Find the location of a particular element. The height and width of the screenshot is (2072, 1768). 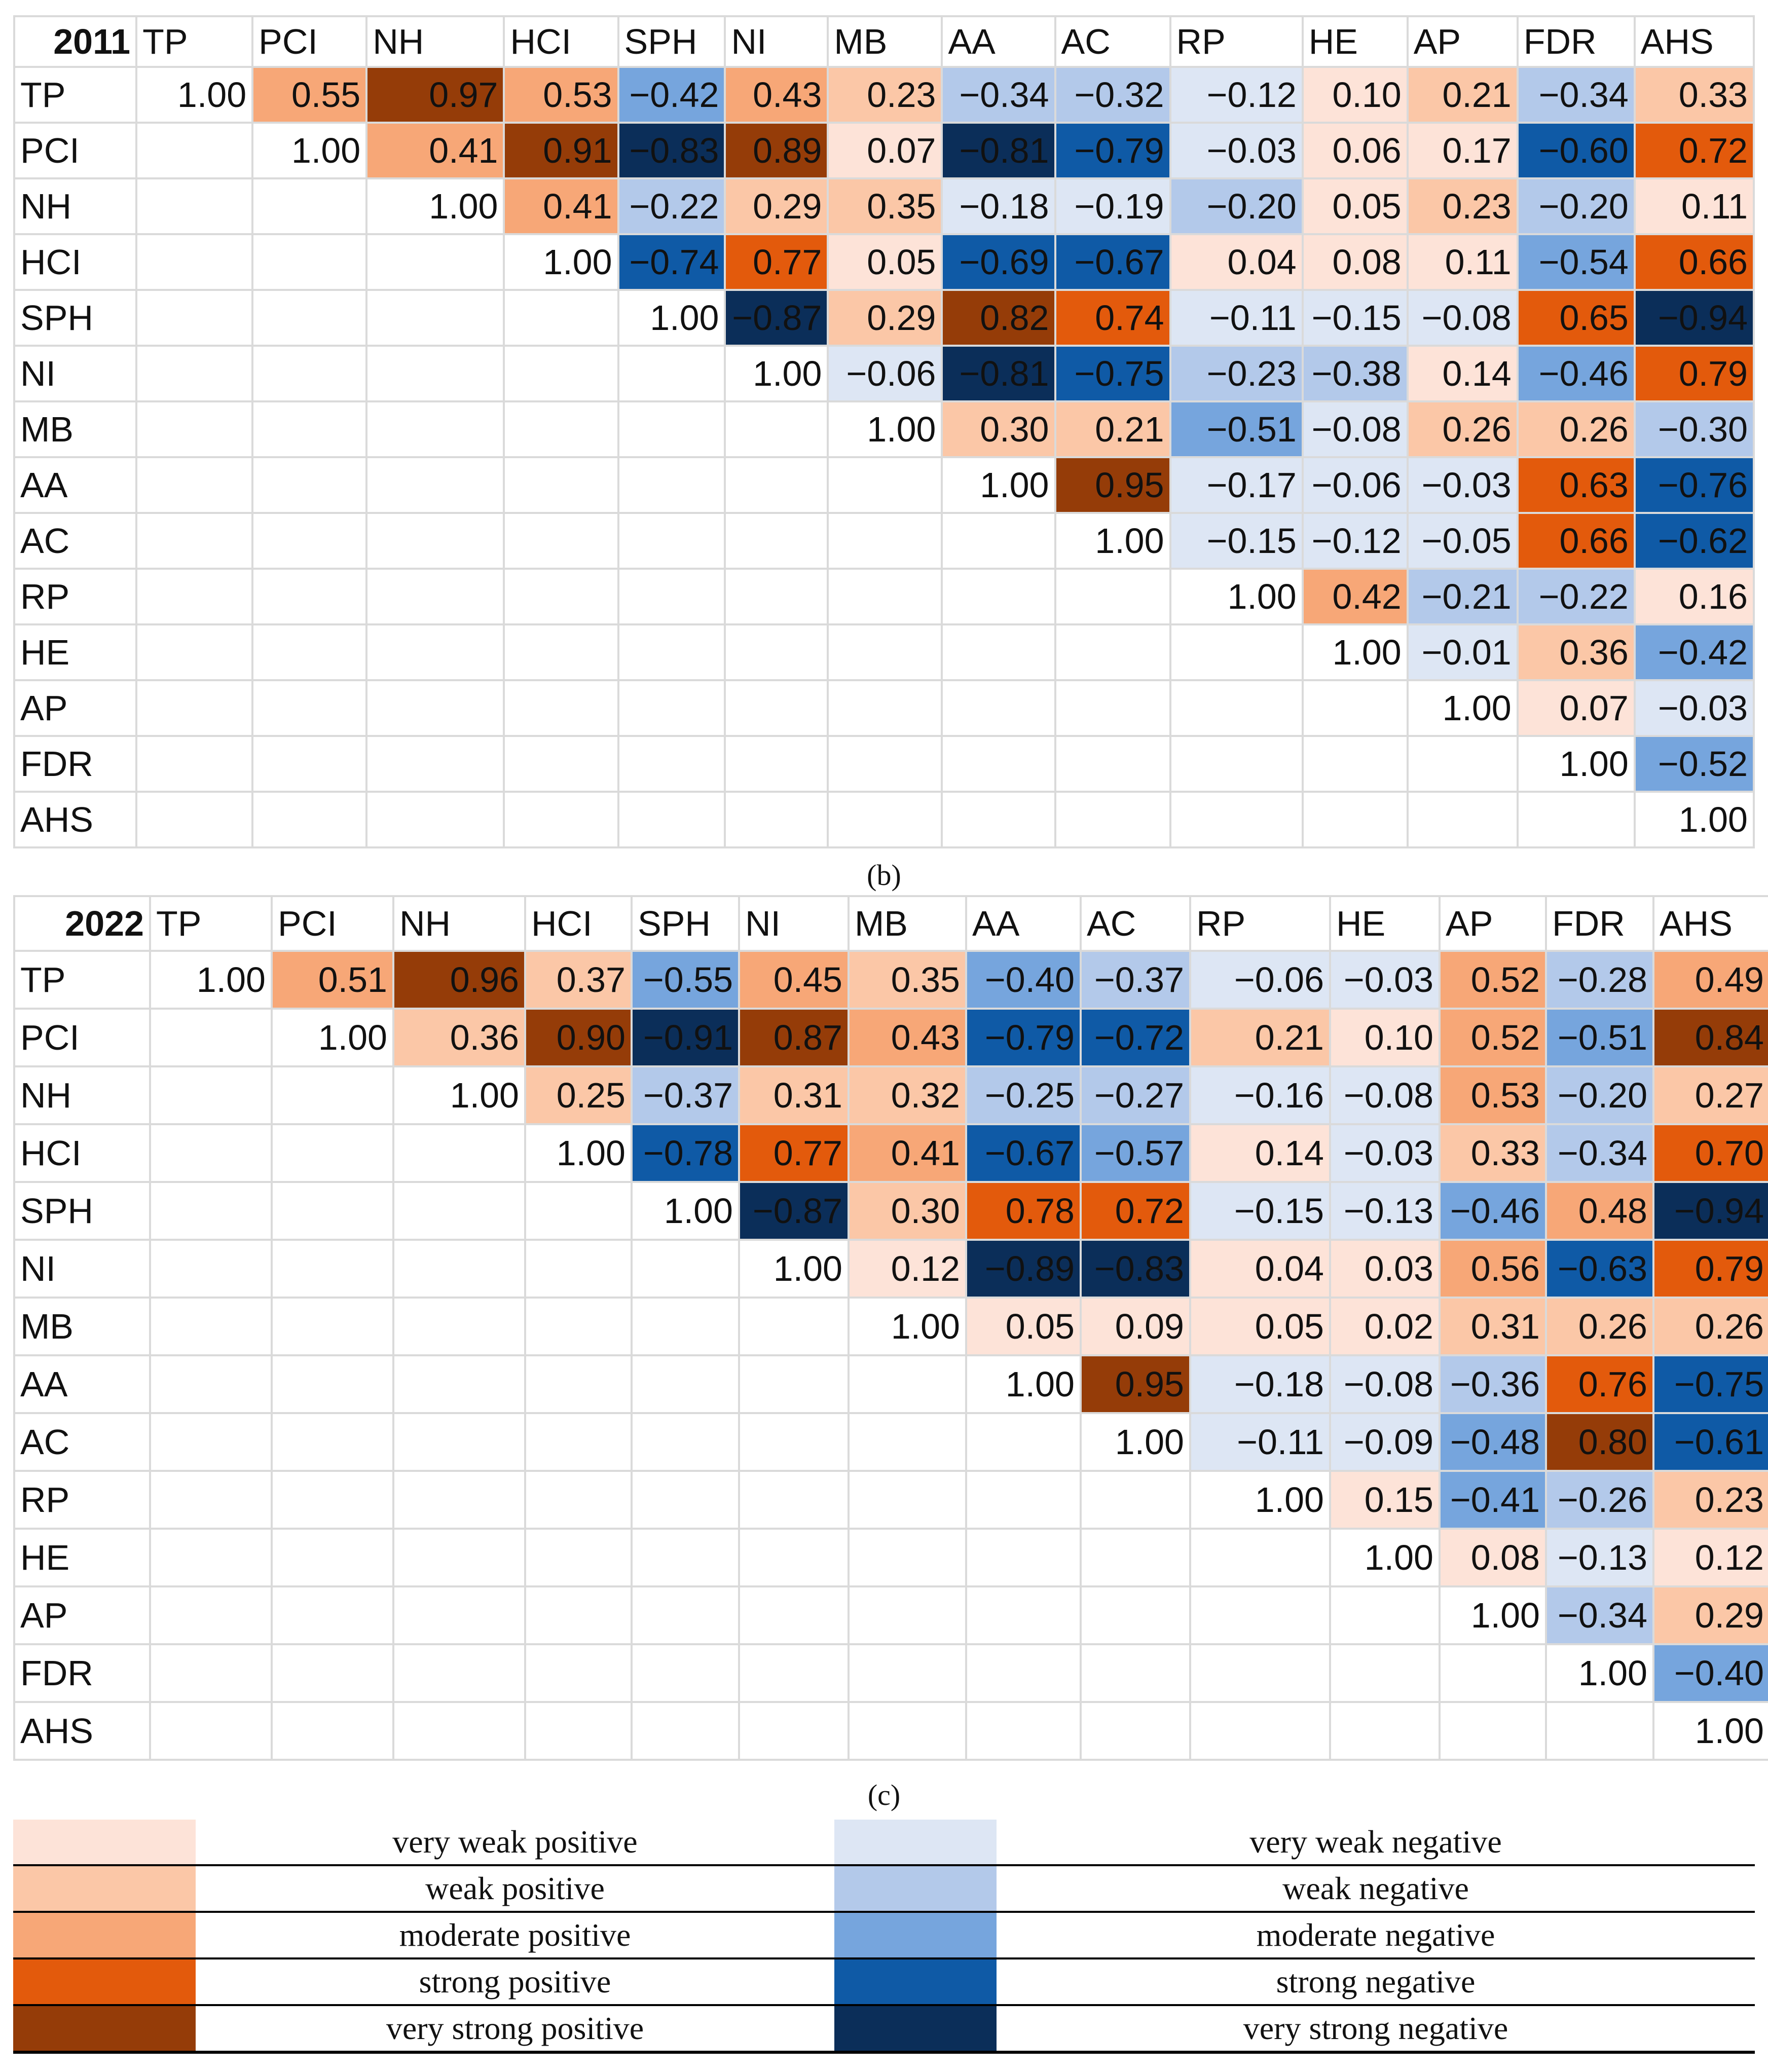

correlation-cell: 0.03 is located at coordinates (1385, 1269).